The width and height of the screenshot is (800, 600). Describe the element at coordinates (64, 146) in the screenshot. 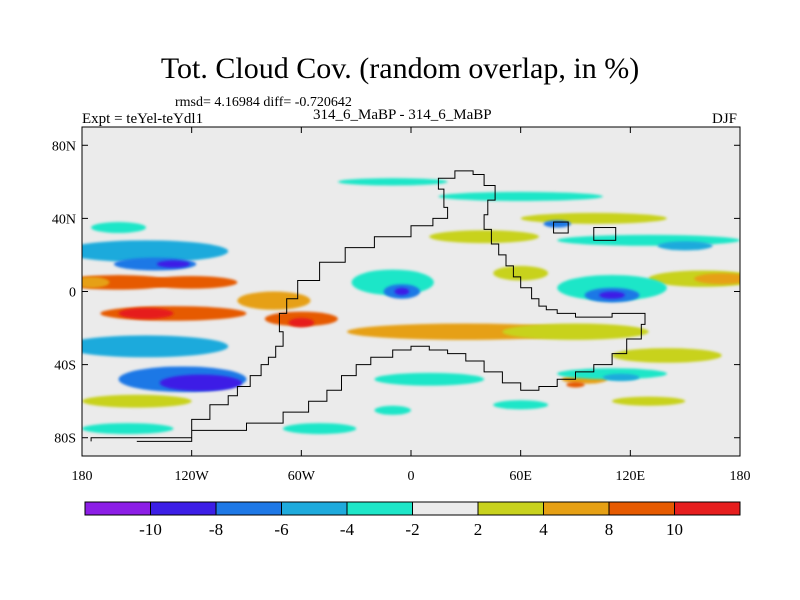

I see `y-tick-label: 80N` at that location.